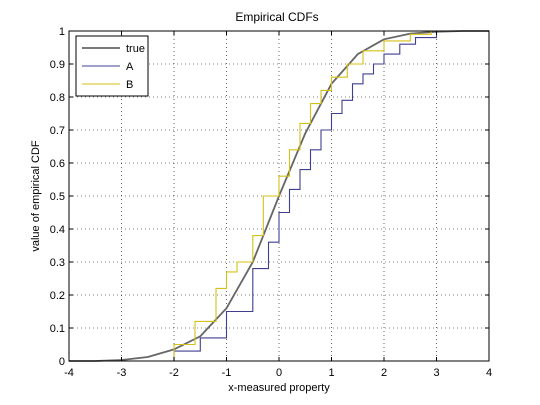  I want to click on y-tick-label: 0.6, so click(57, 164).